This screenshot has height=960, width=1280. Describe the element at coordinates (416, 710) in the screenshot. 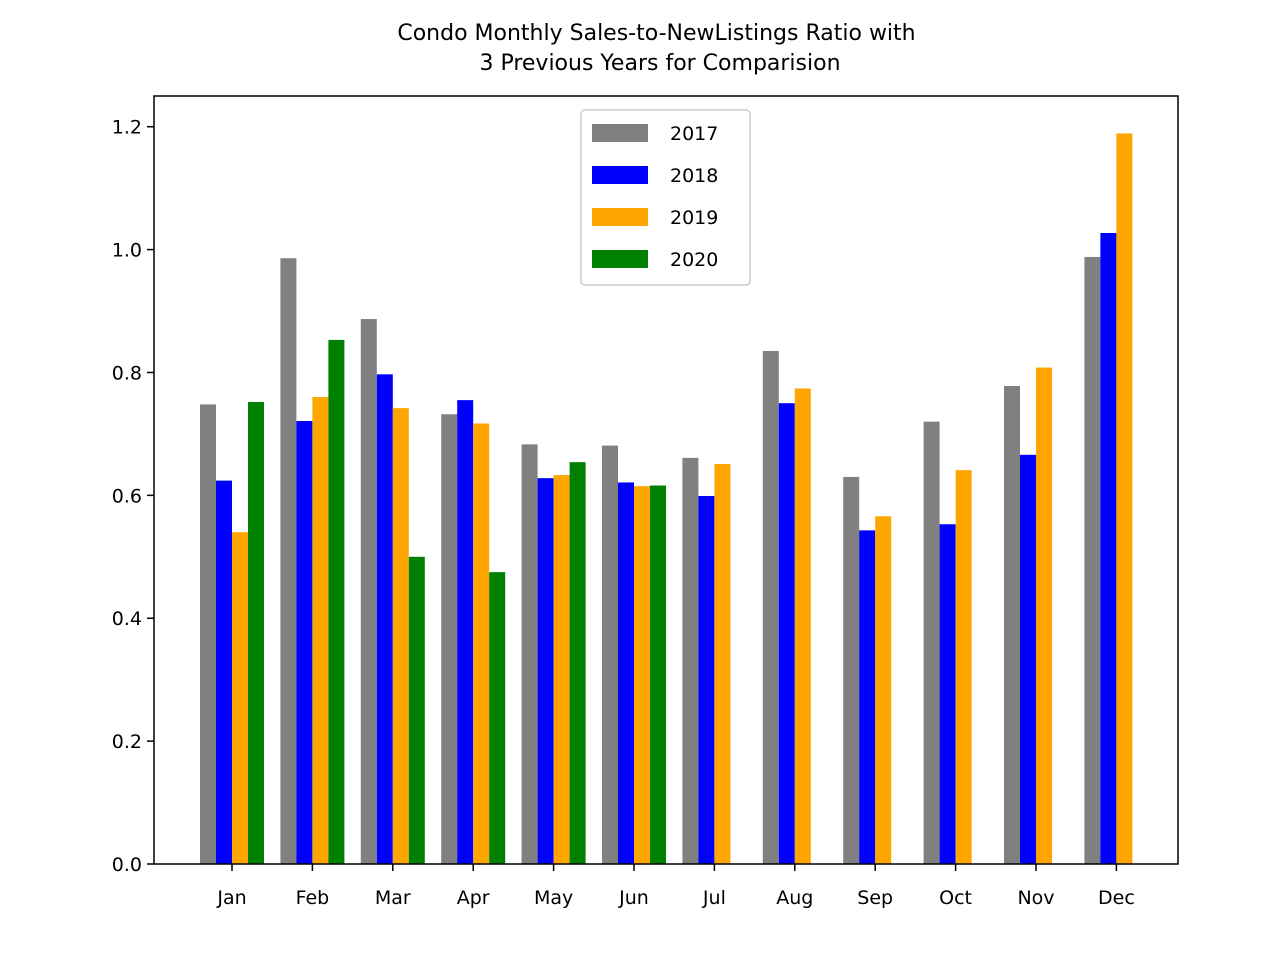

I see `bar-2020-mar` at that location.